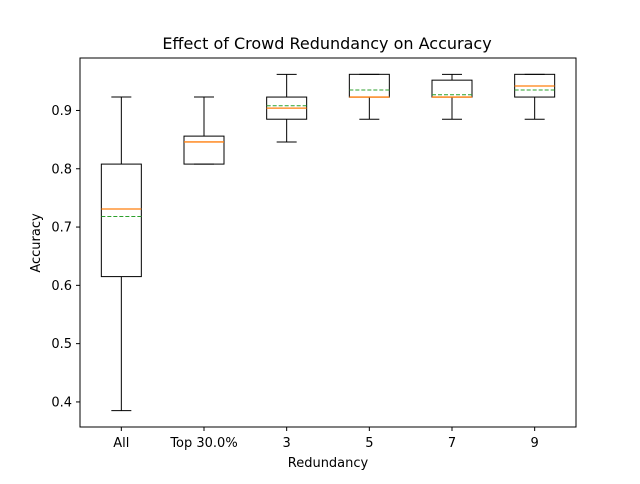 The height and width of the screenshot is (484, 640). Describe the element at coordinates (535, 443) in the screenshot. I see `x-tick-label: 9` at that location.